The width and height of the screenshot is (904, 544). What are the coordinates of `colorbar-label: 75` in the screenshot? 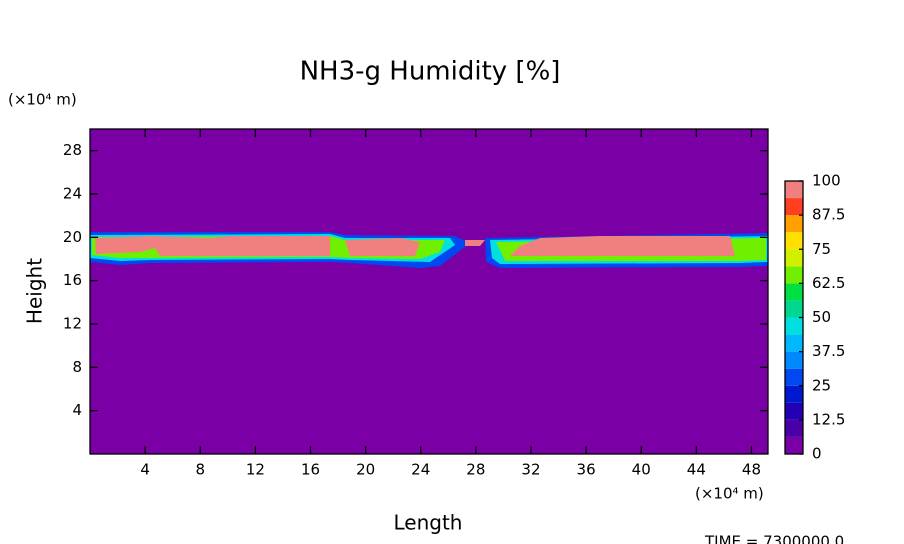 It's located at (821, 249).